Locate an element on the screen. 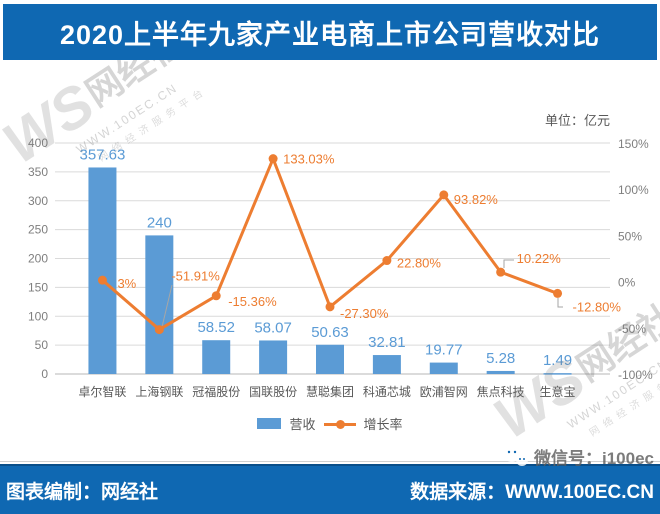  chart-legend: 营收 增长率 is located at coordinates (330, 423).